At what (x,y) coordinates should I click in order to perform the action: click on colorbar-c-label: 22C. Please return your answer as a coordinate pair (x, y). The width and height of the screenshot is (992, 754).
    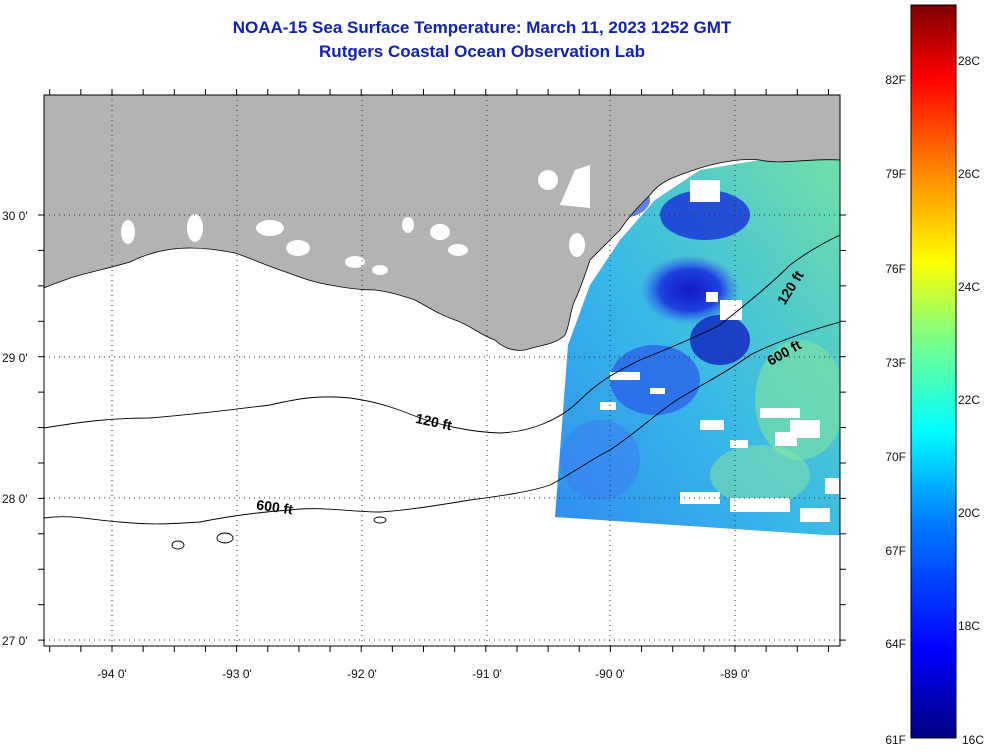
    Looking at the image, I should click on (969, 400).